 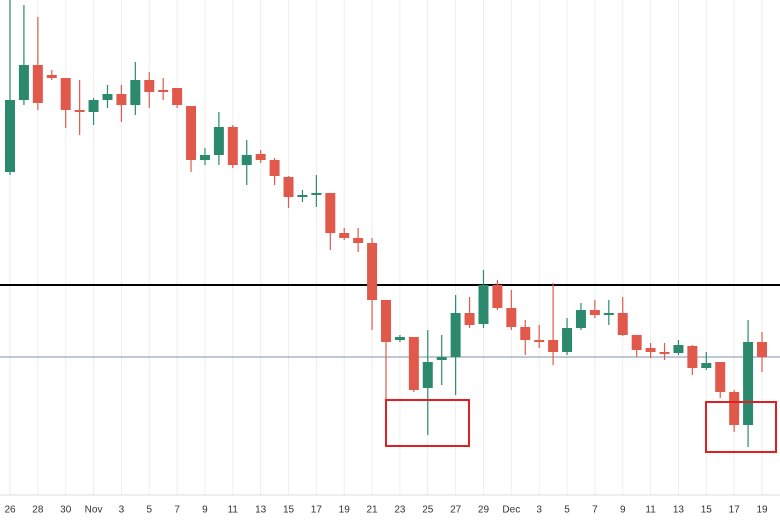 I want to click on x-tick-label: 30, so click(x=66, y=510).